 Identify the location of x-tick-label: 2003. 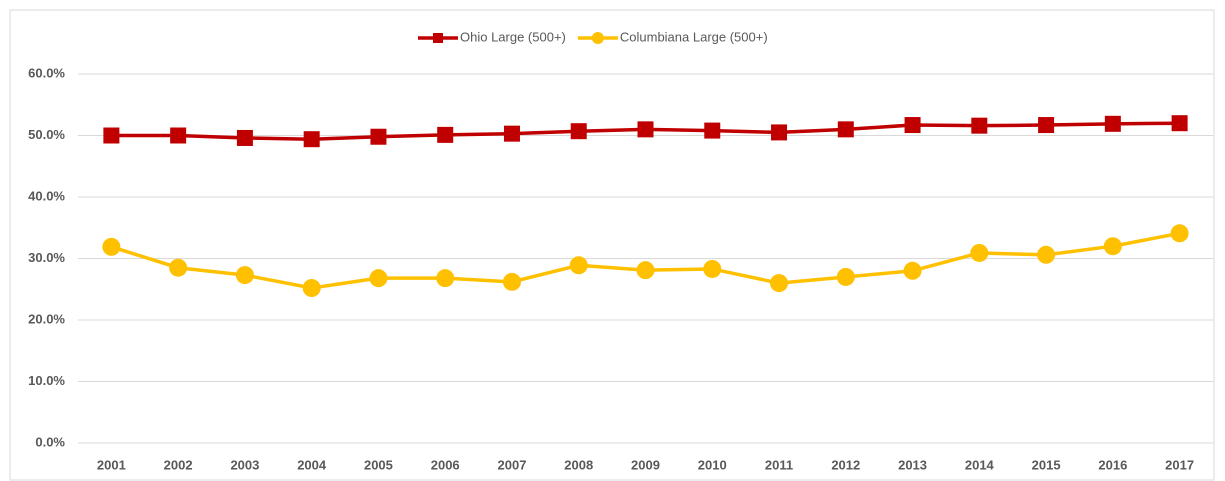
(244, 464).